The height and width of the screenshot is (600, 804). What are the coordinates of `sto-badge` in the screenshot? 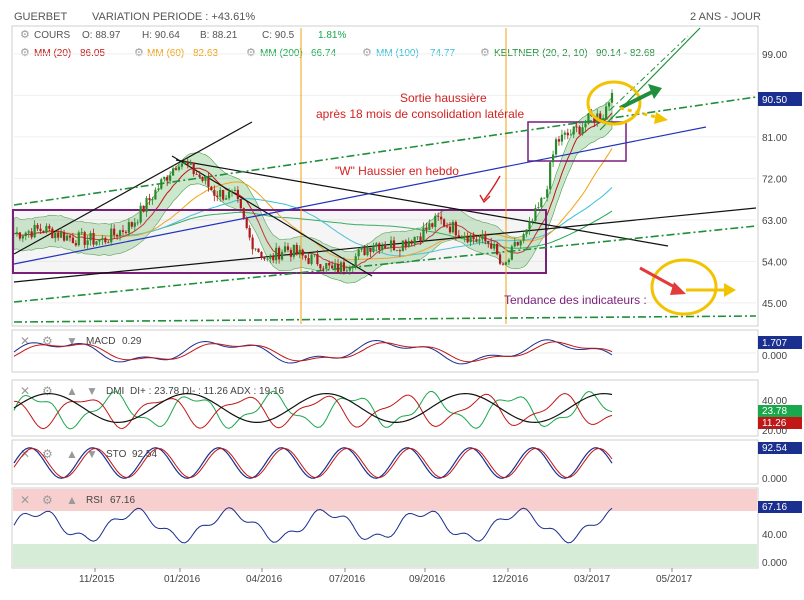 It's located at (780, 448).